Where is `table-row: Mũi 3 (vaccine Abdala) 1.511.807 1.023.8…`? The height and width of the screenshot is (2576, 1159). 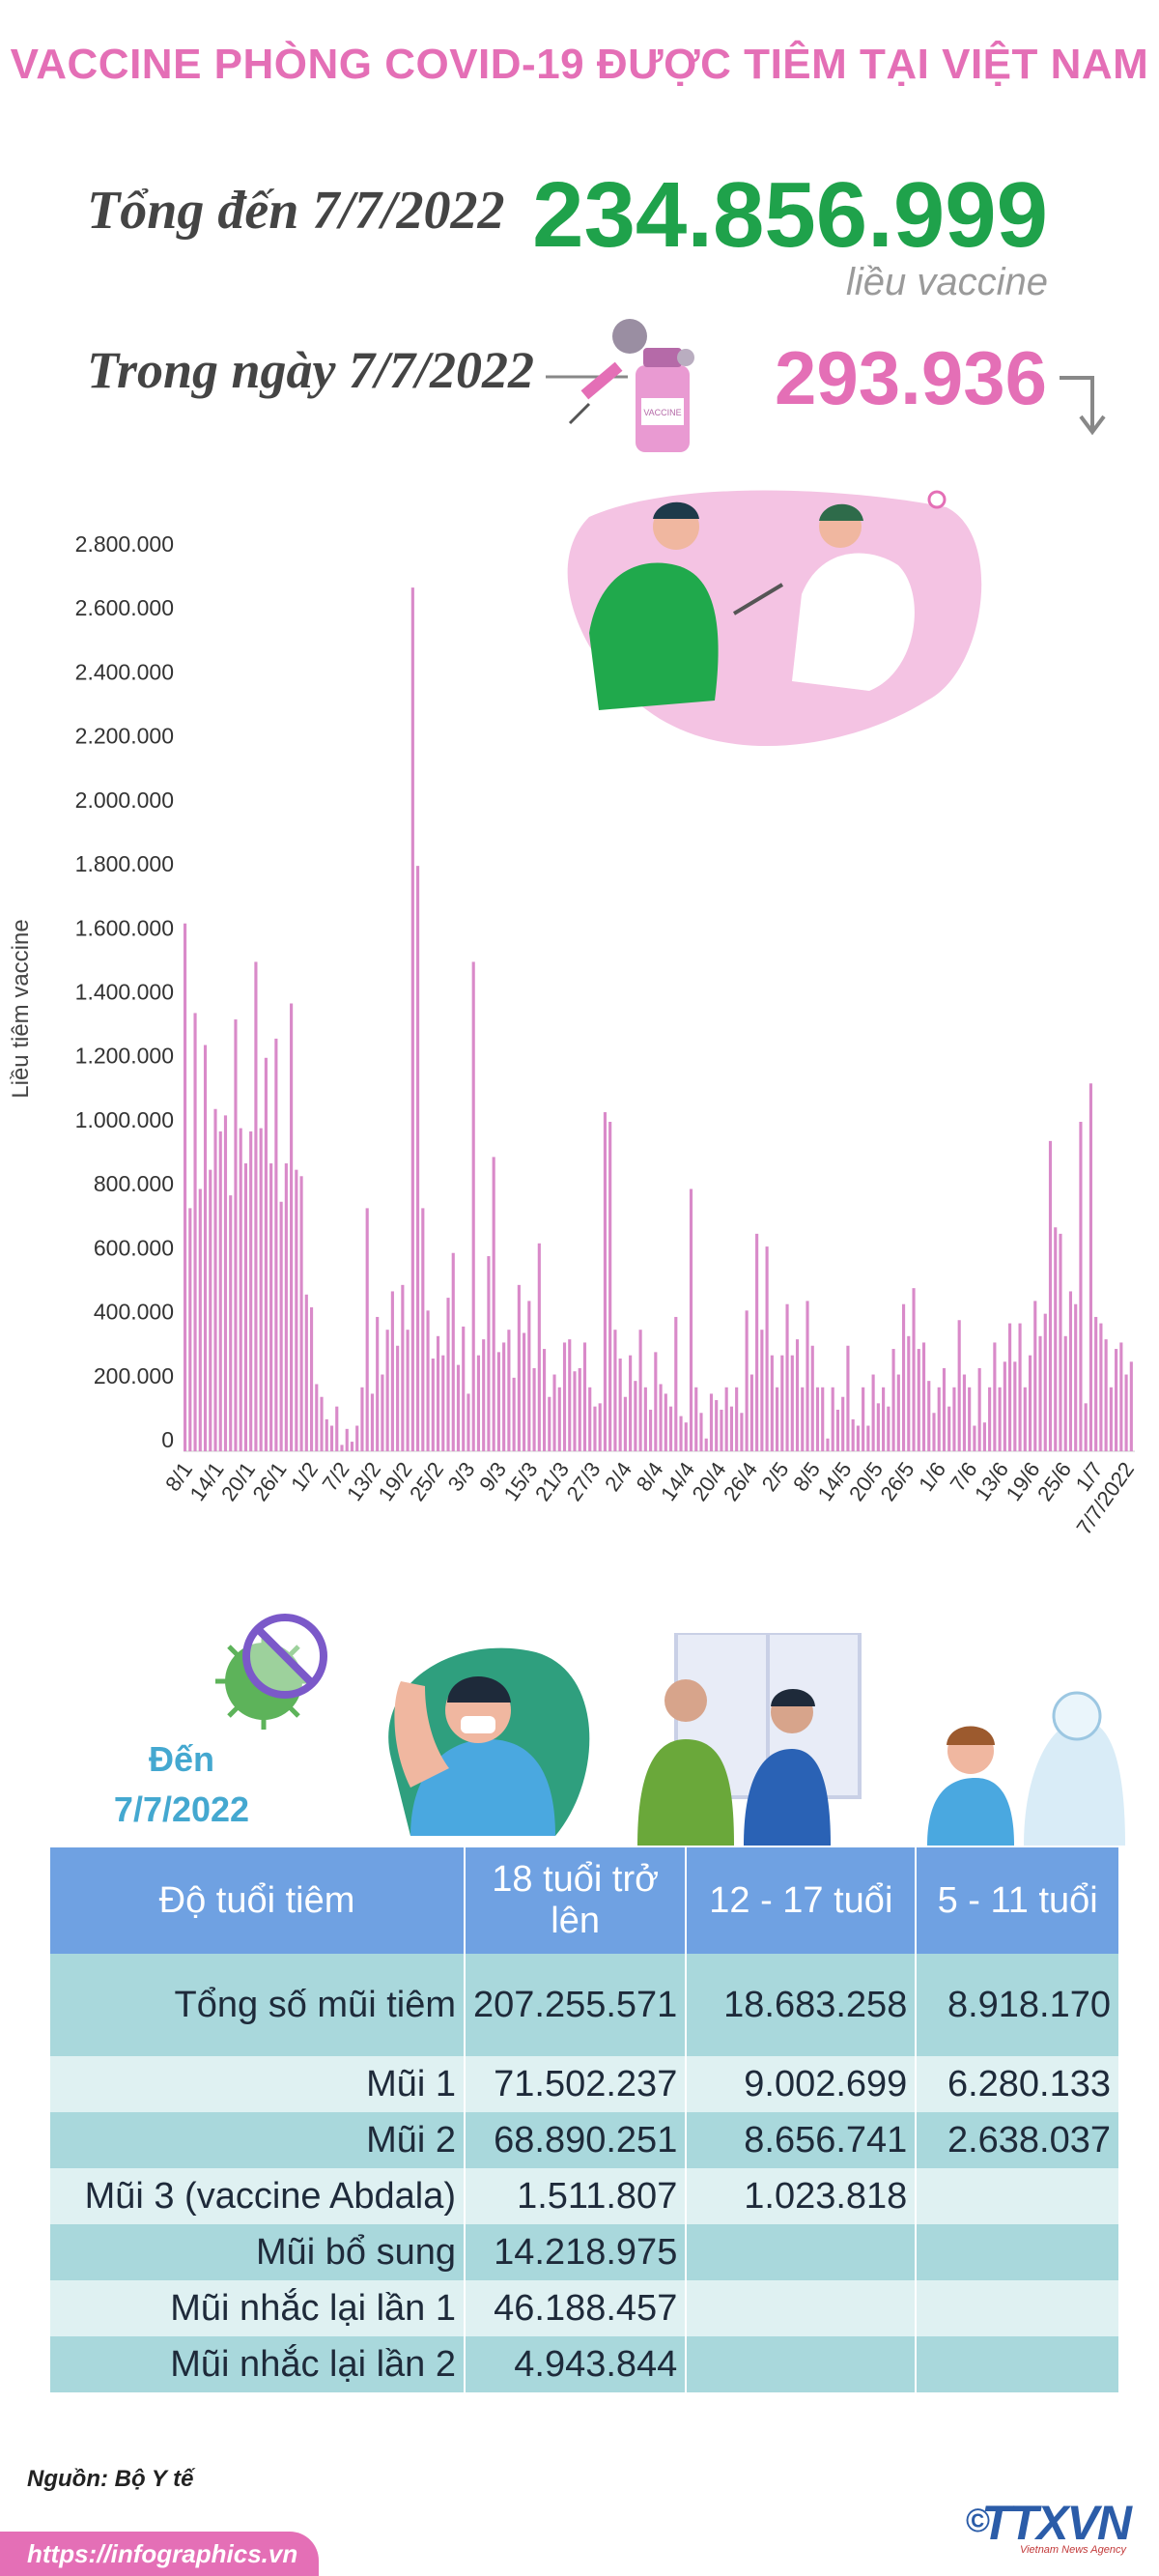 table-row: Mũi 3 (vaccine Abdala) 1.511.807 1.023.8… is located at coordinates (585, 2196).